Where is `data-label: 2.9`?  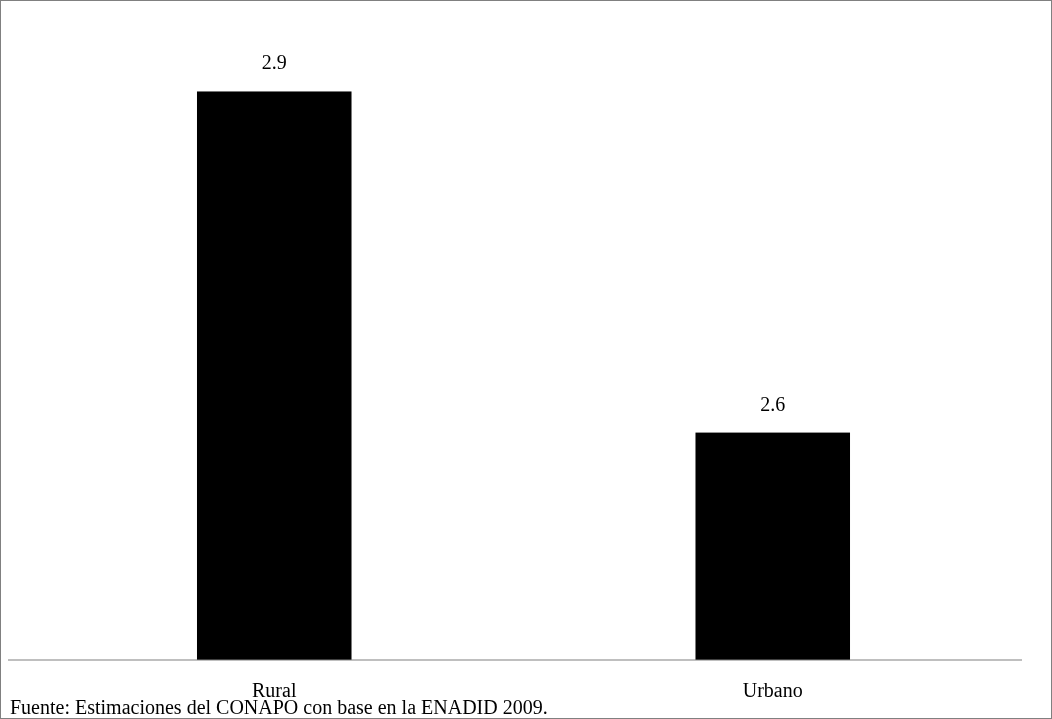 data-label: 2.9 is located at coordinates (274, 62).